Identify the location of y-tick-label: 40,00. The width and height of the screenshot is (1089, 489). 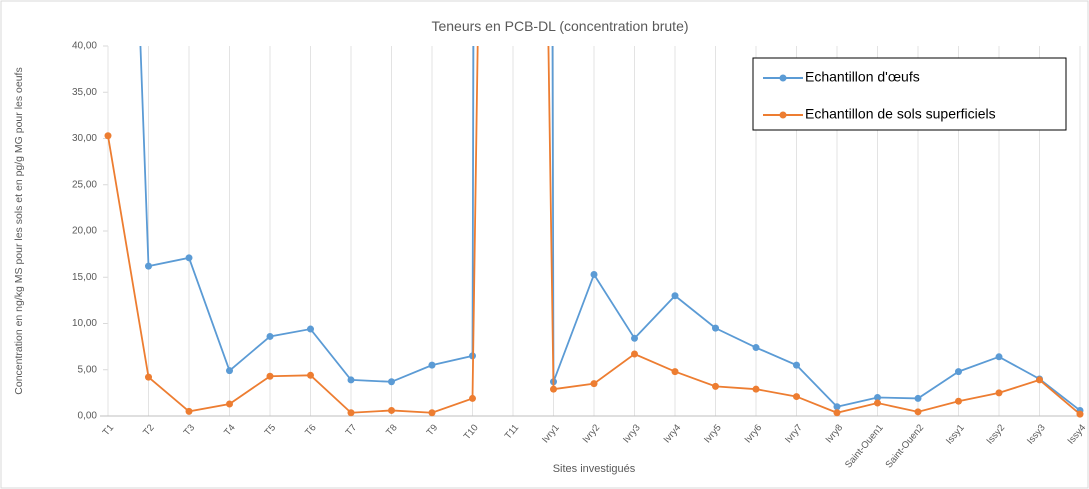
(84, 46).